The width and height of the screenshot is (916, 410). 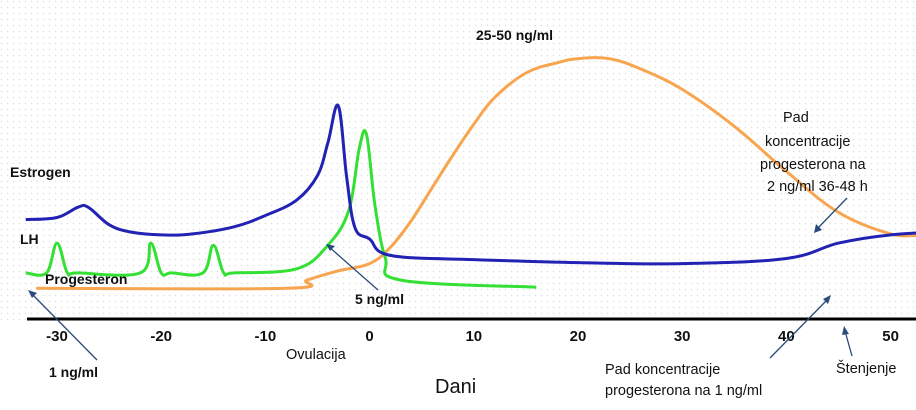 What do you see at coordinates (63, 326) in the screenshot?
I see `annotation-baseline-arrow` at bounding box center [63, 326].